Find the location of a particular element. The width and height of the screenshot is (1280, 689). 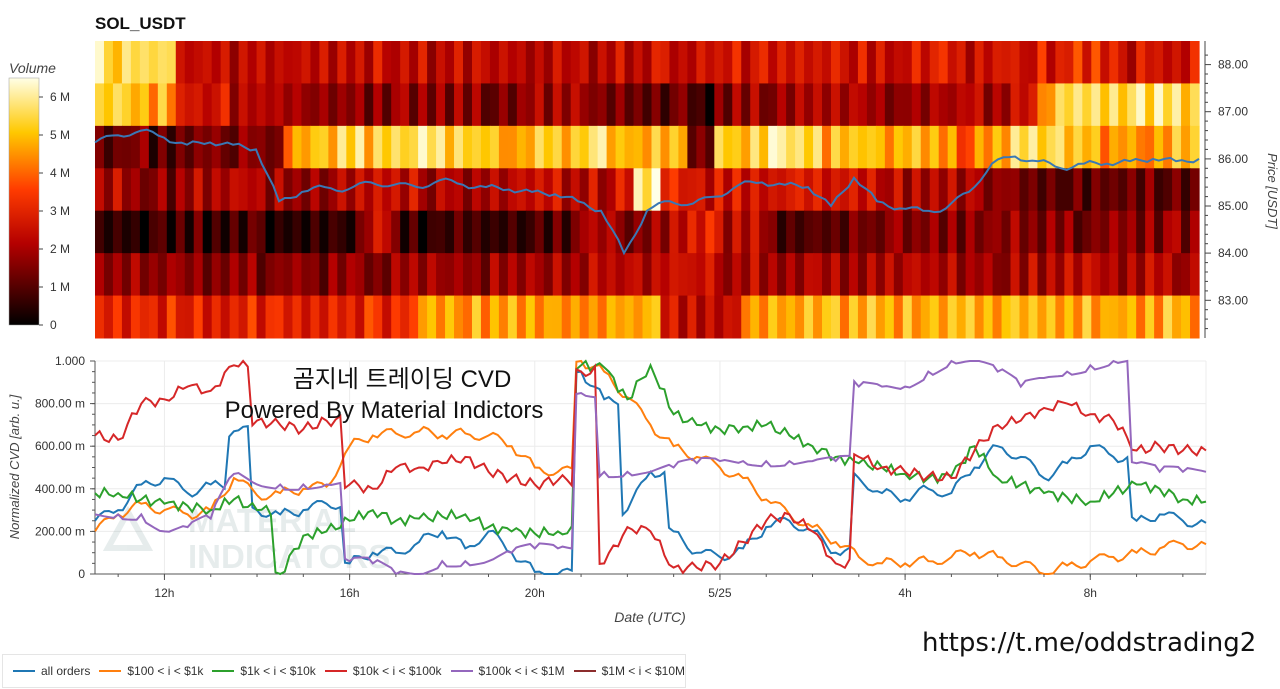

legend-item: $1M < i < $10M is located at coordinates (629, 671).